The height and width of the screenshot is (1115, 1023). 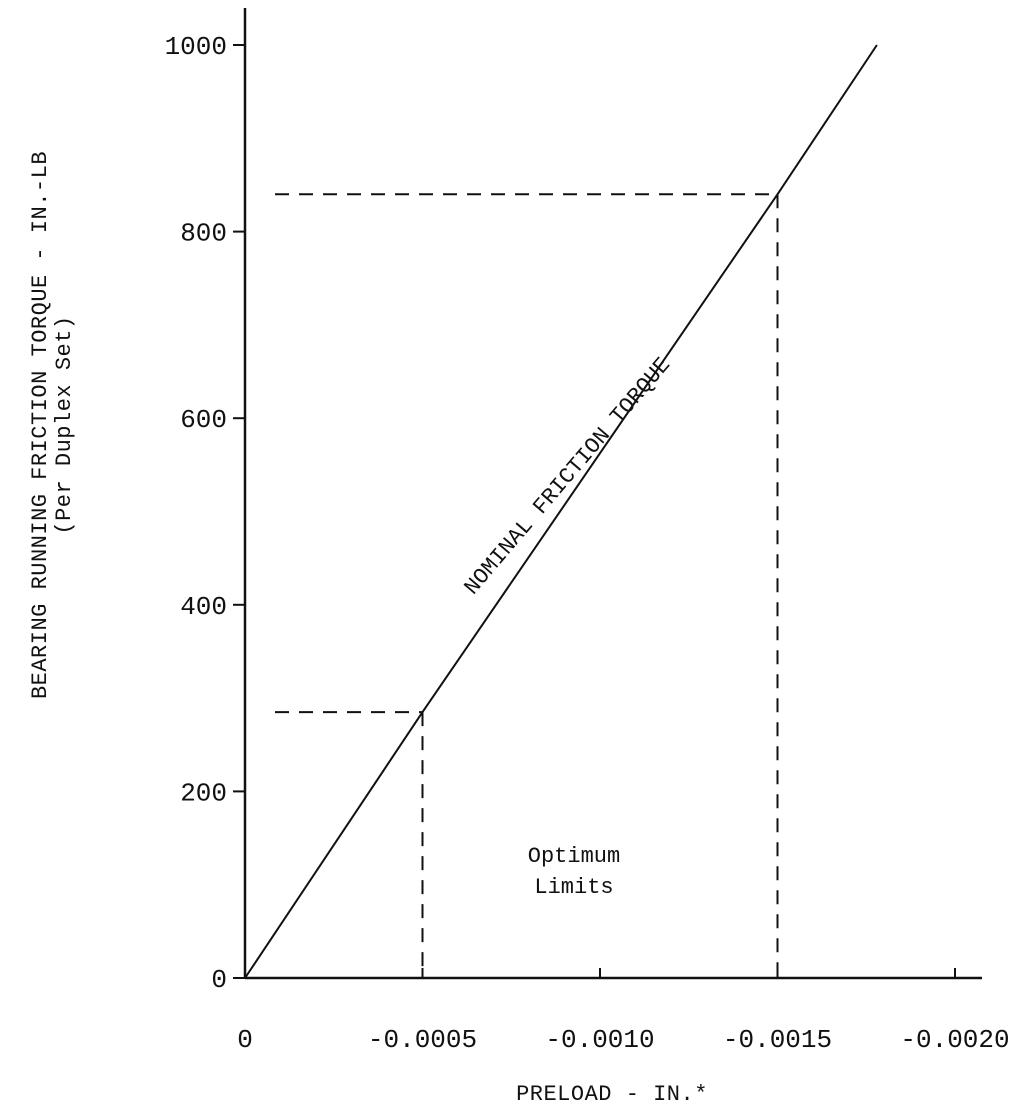 What do you see at coordinates (64, 424) in the screenshot?
I see `y-axis-subtitle: (Per Duplex Set)` at bounding box center [64, 424].